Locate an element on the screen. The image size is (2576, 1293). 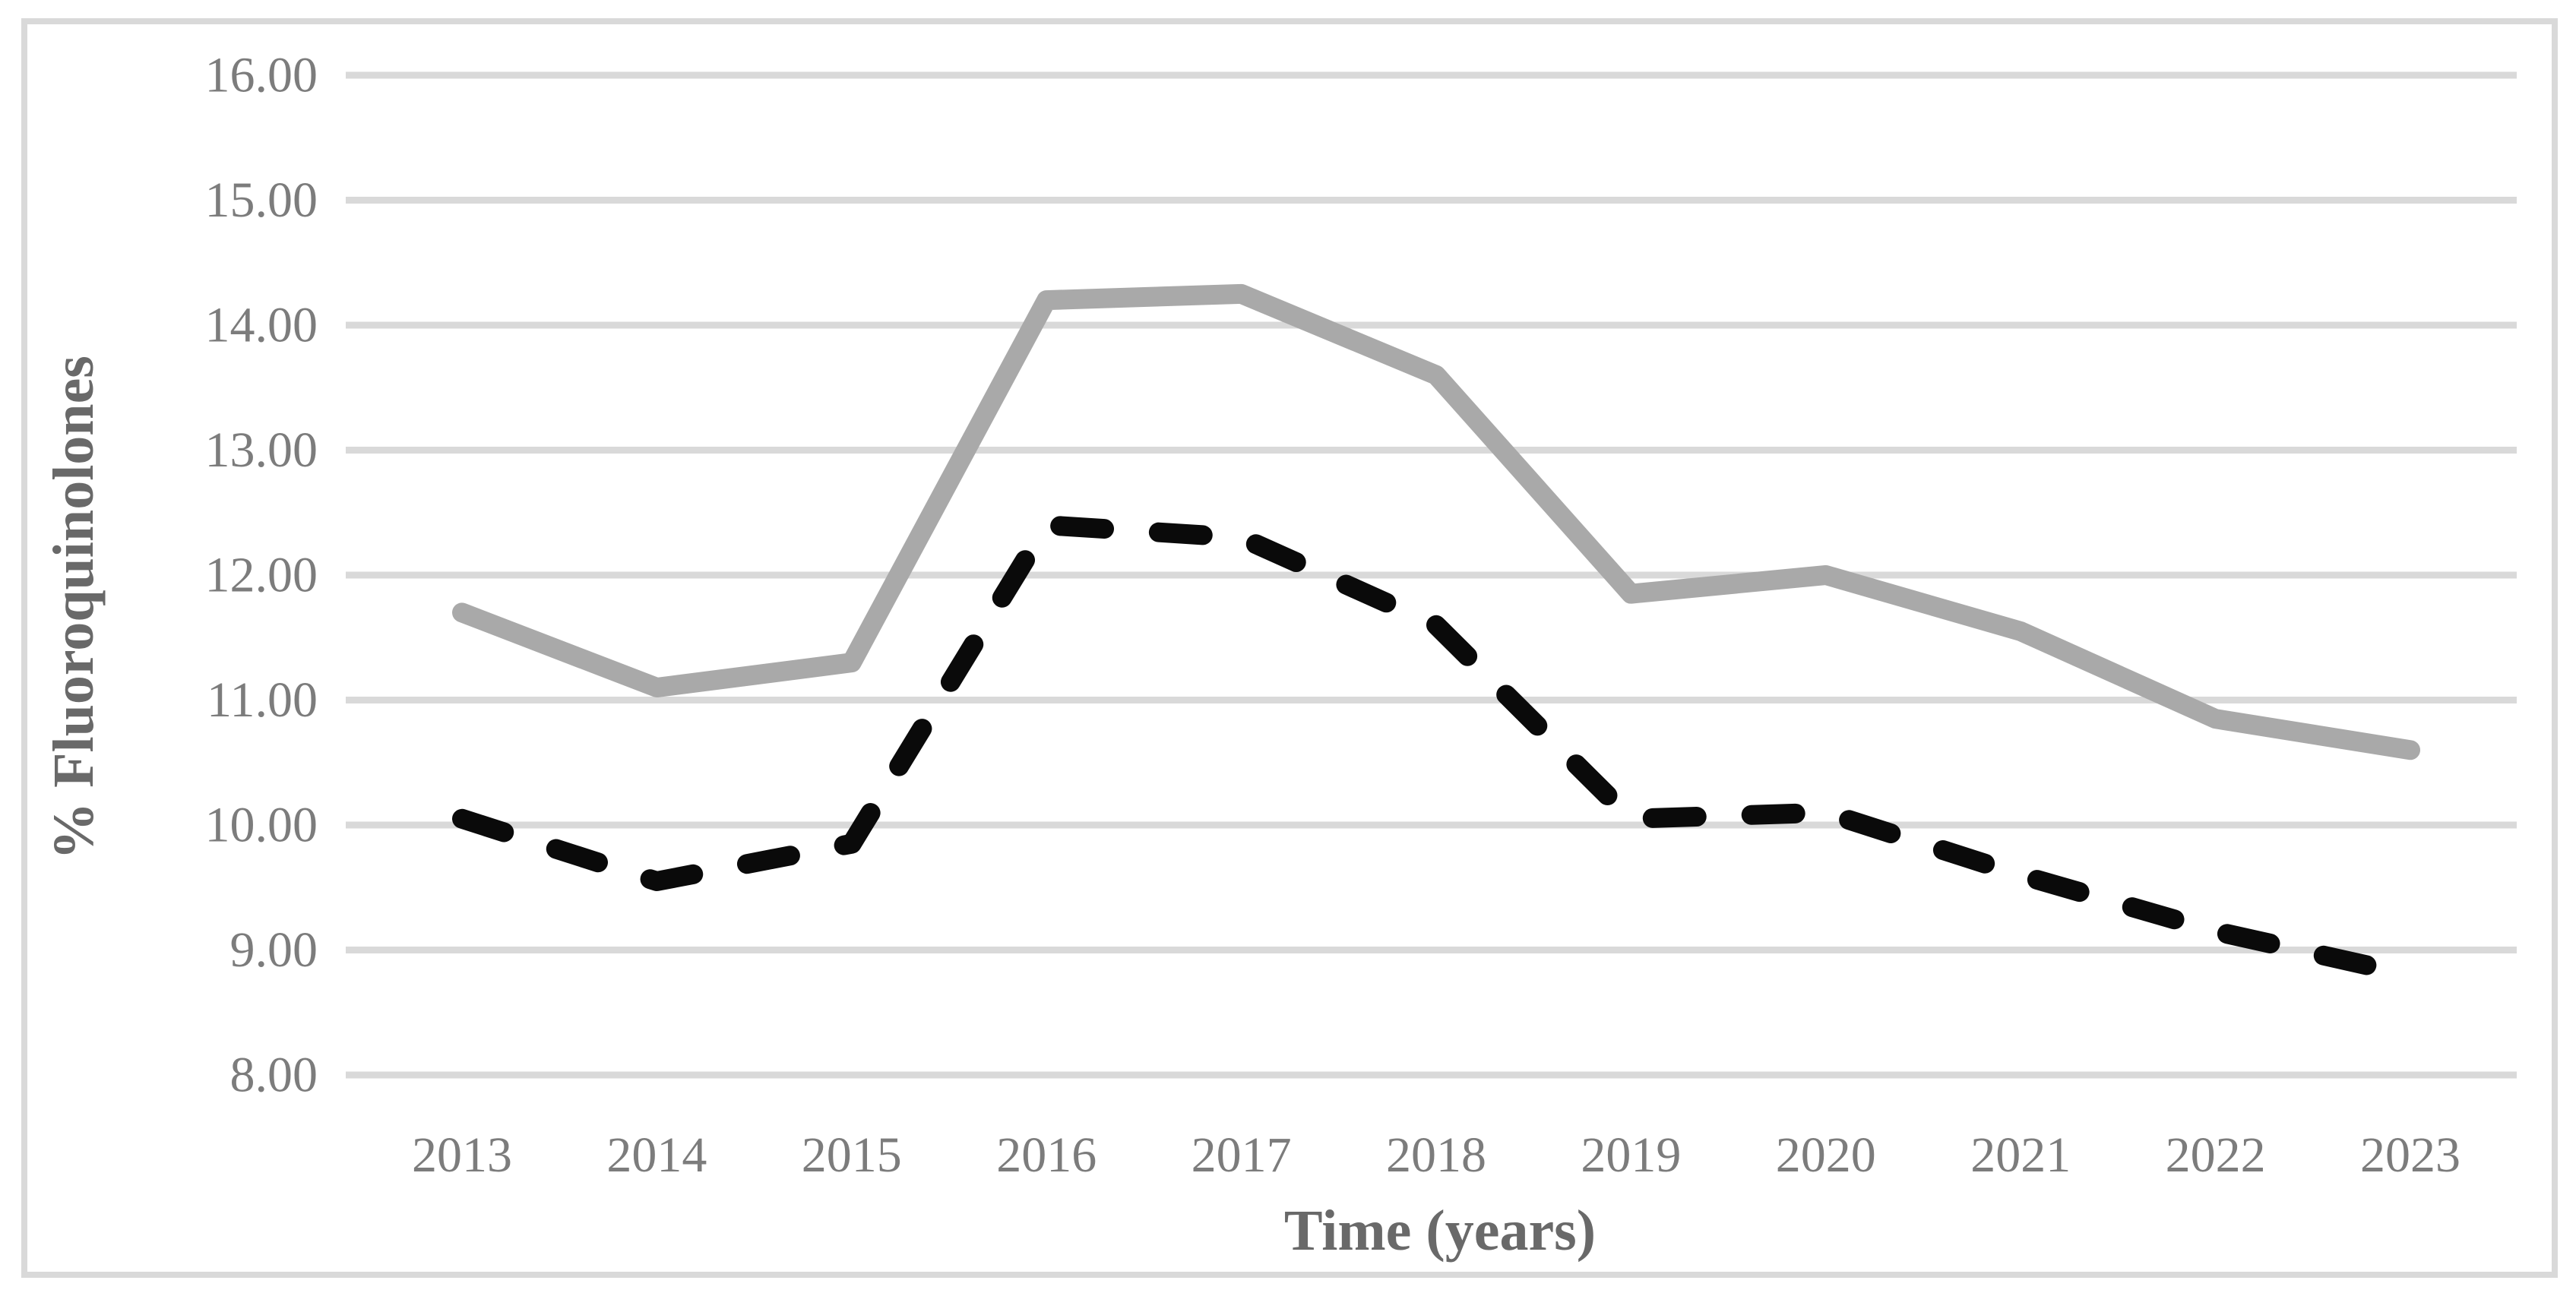
y-tick-label: 9.00 is located at coordinates (274, 950).